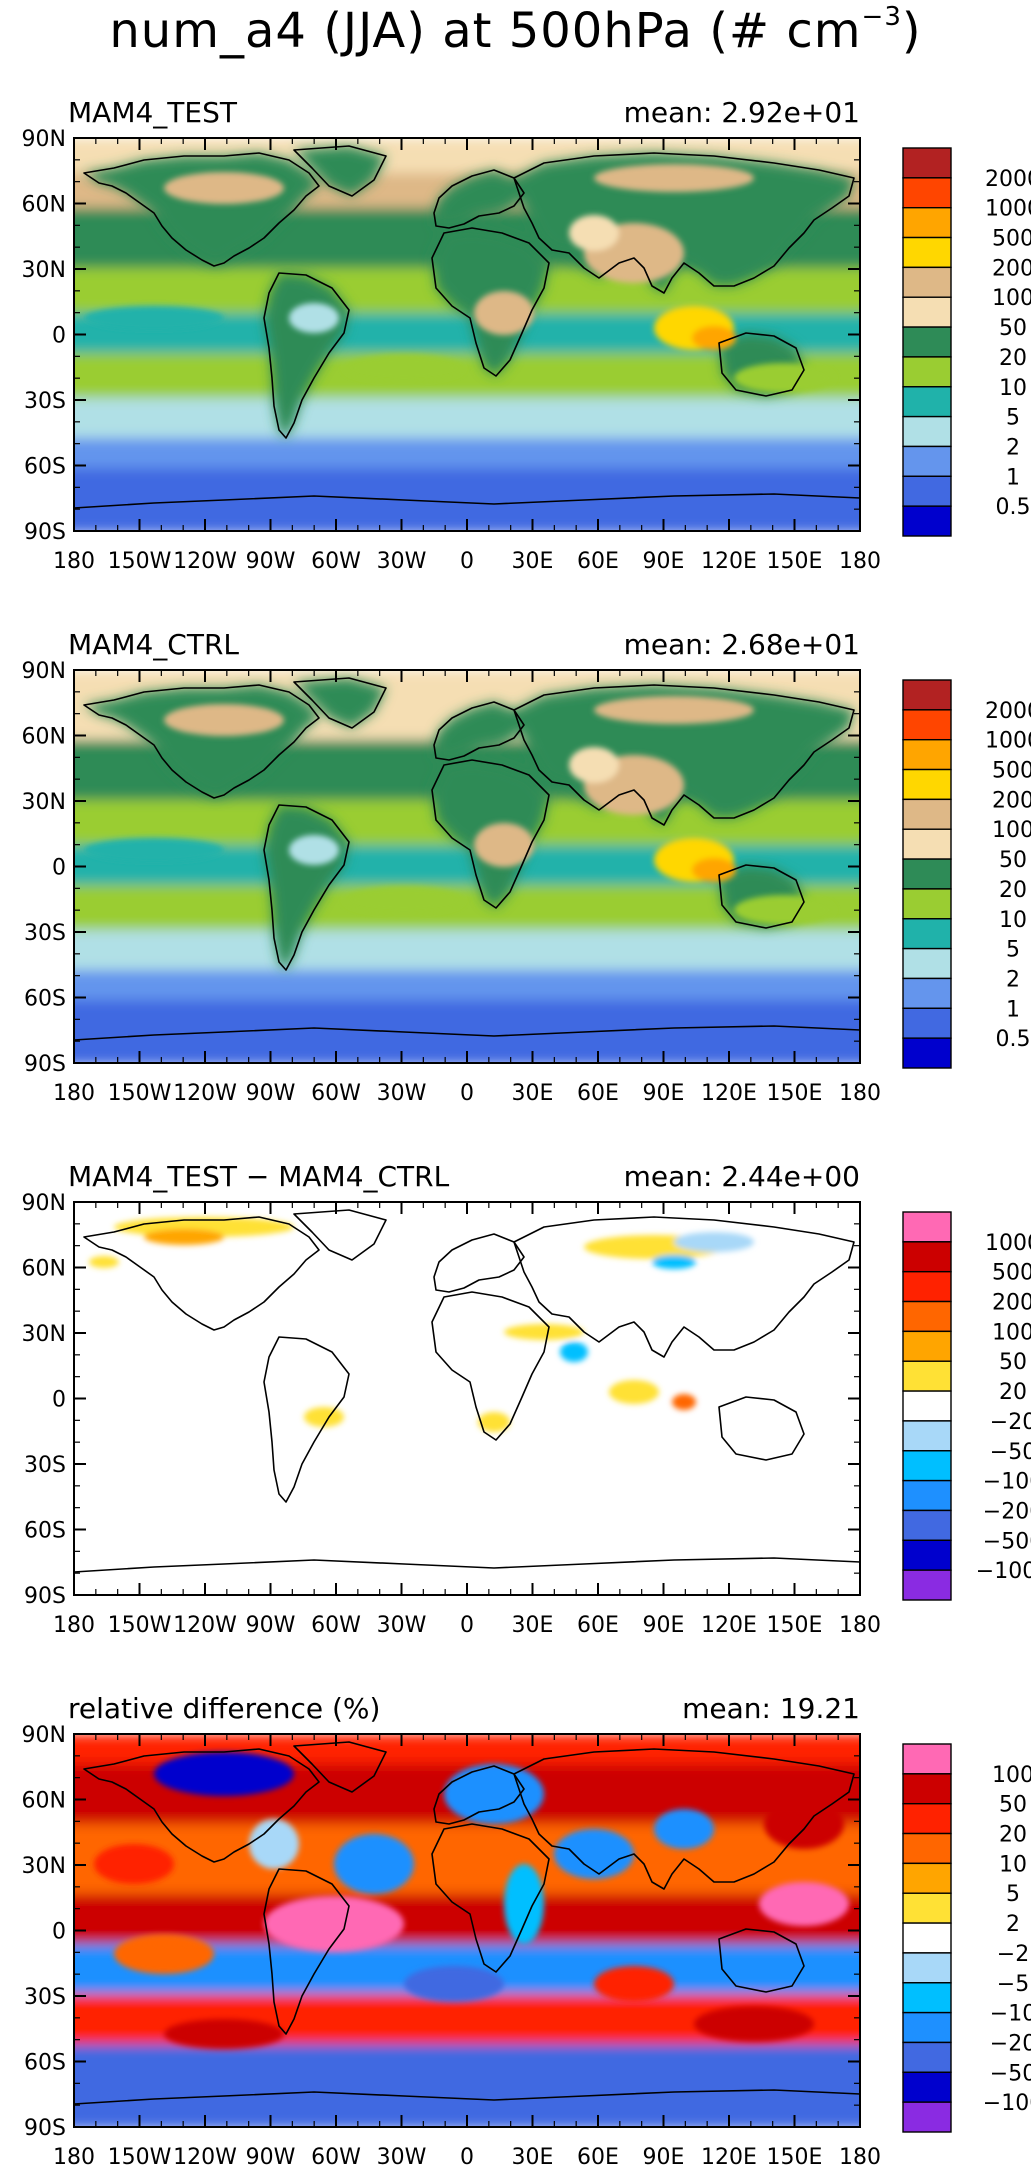 This screenshot has height=2175, width=1031. What do you see at coordinates (966, 342) in the screenshot?
I see `colorbar: 2000 1000 500 200 100 50 20 10 5 2 1 0.5` at bounding box center [966, 342].